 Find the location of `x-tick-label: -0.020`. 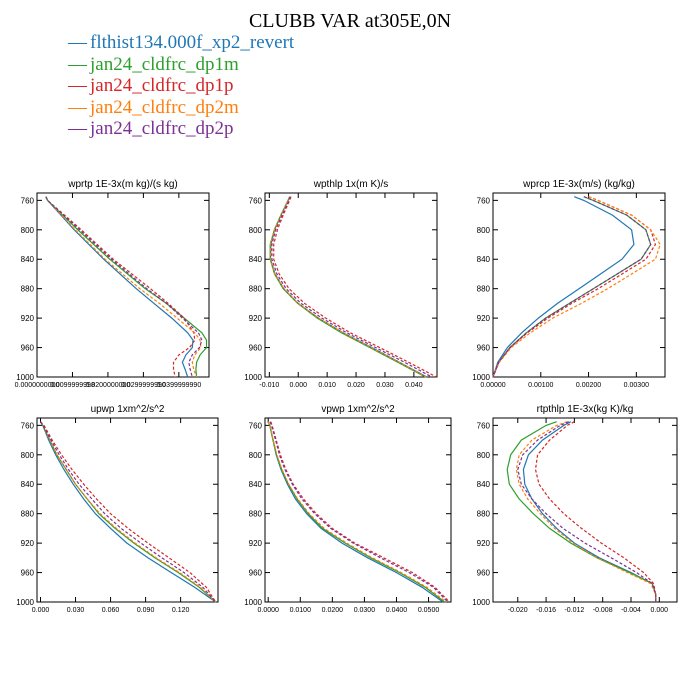

x-tick-label: -0.020 is located at coordinates (518, 610).